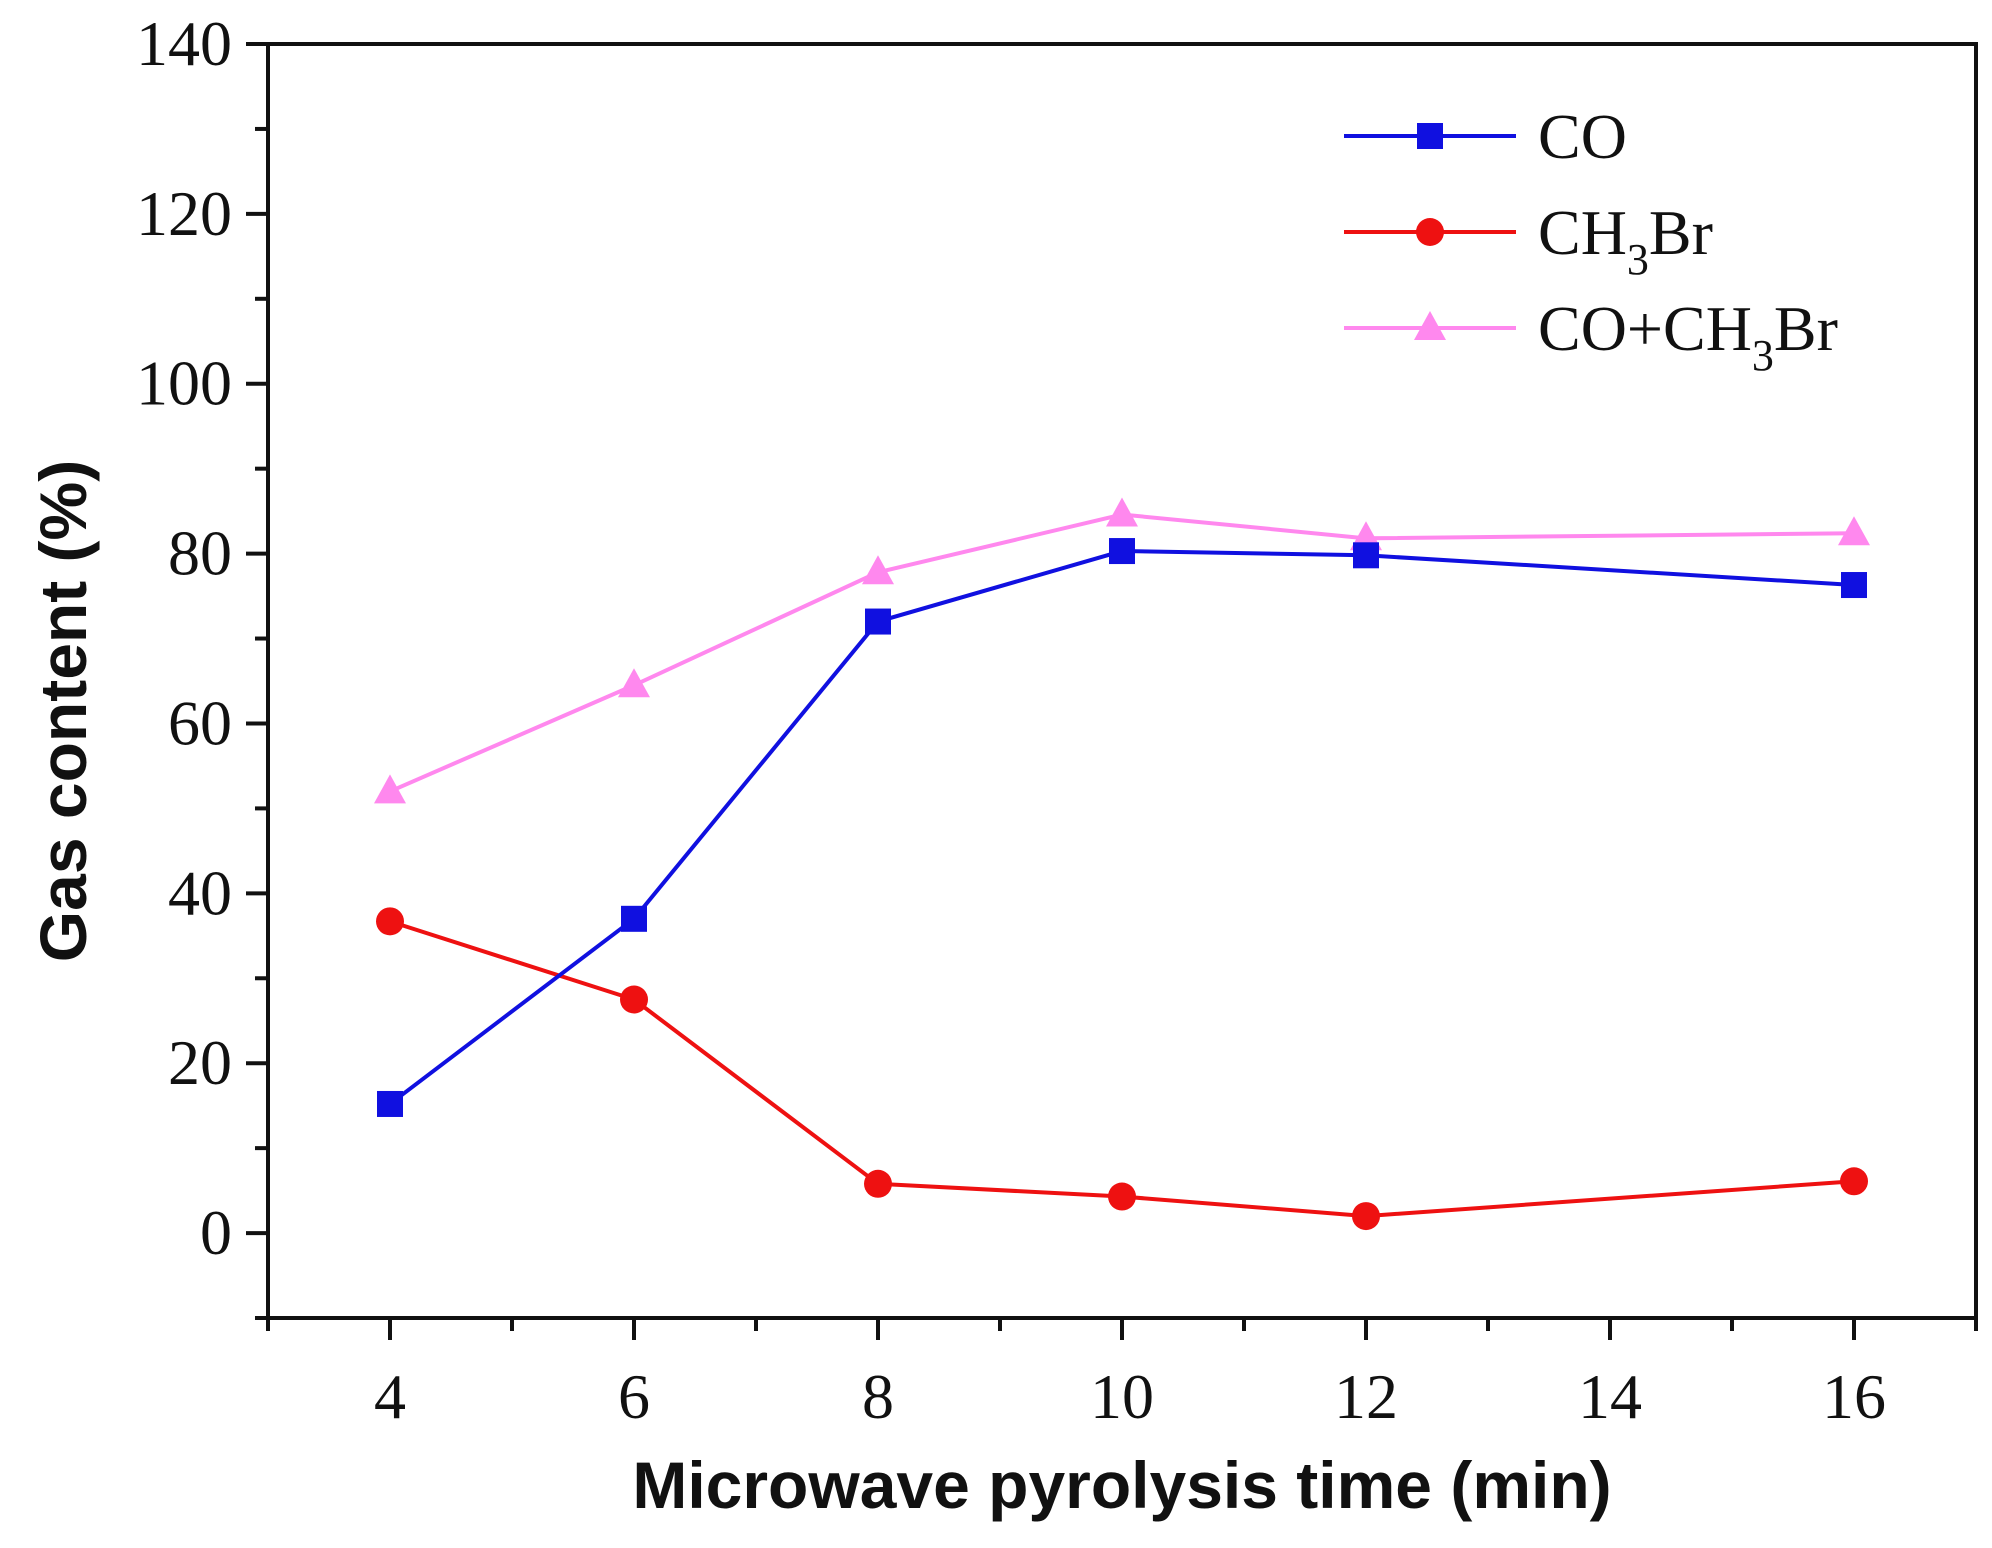  I want to click on x-tick-label: 12, so click(1366, 1396).